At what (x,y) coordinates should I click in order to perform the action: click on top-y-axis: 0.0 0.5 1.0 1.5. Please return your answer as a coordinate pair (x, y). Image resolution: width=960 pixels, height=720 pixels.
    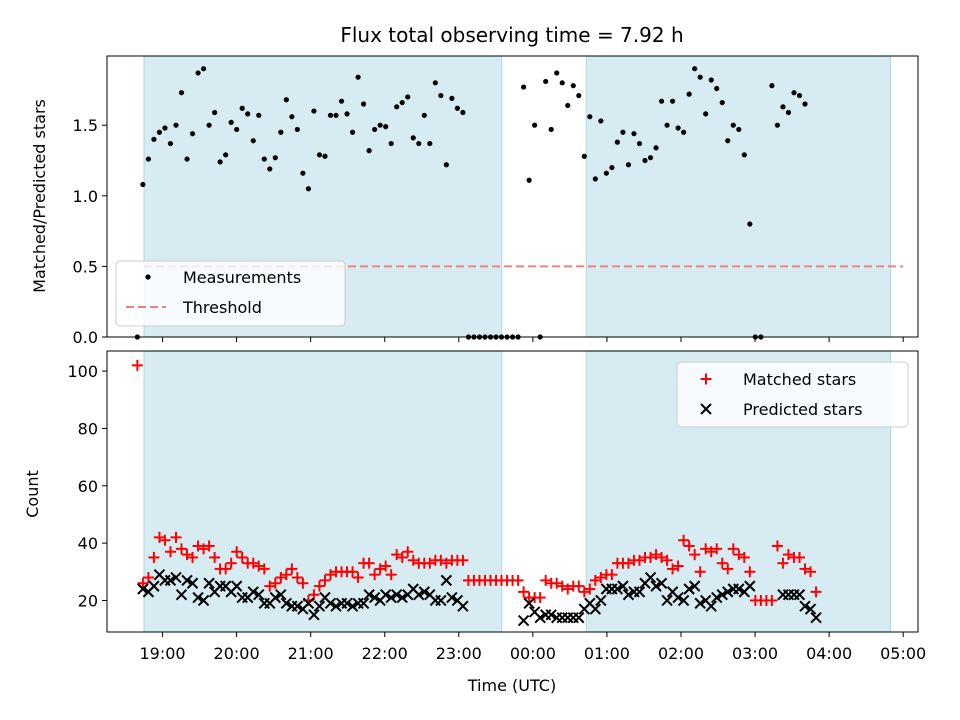
    Looking at the image, I should click on (90, 231).